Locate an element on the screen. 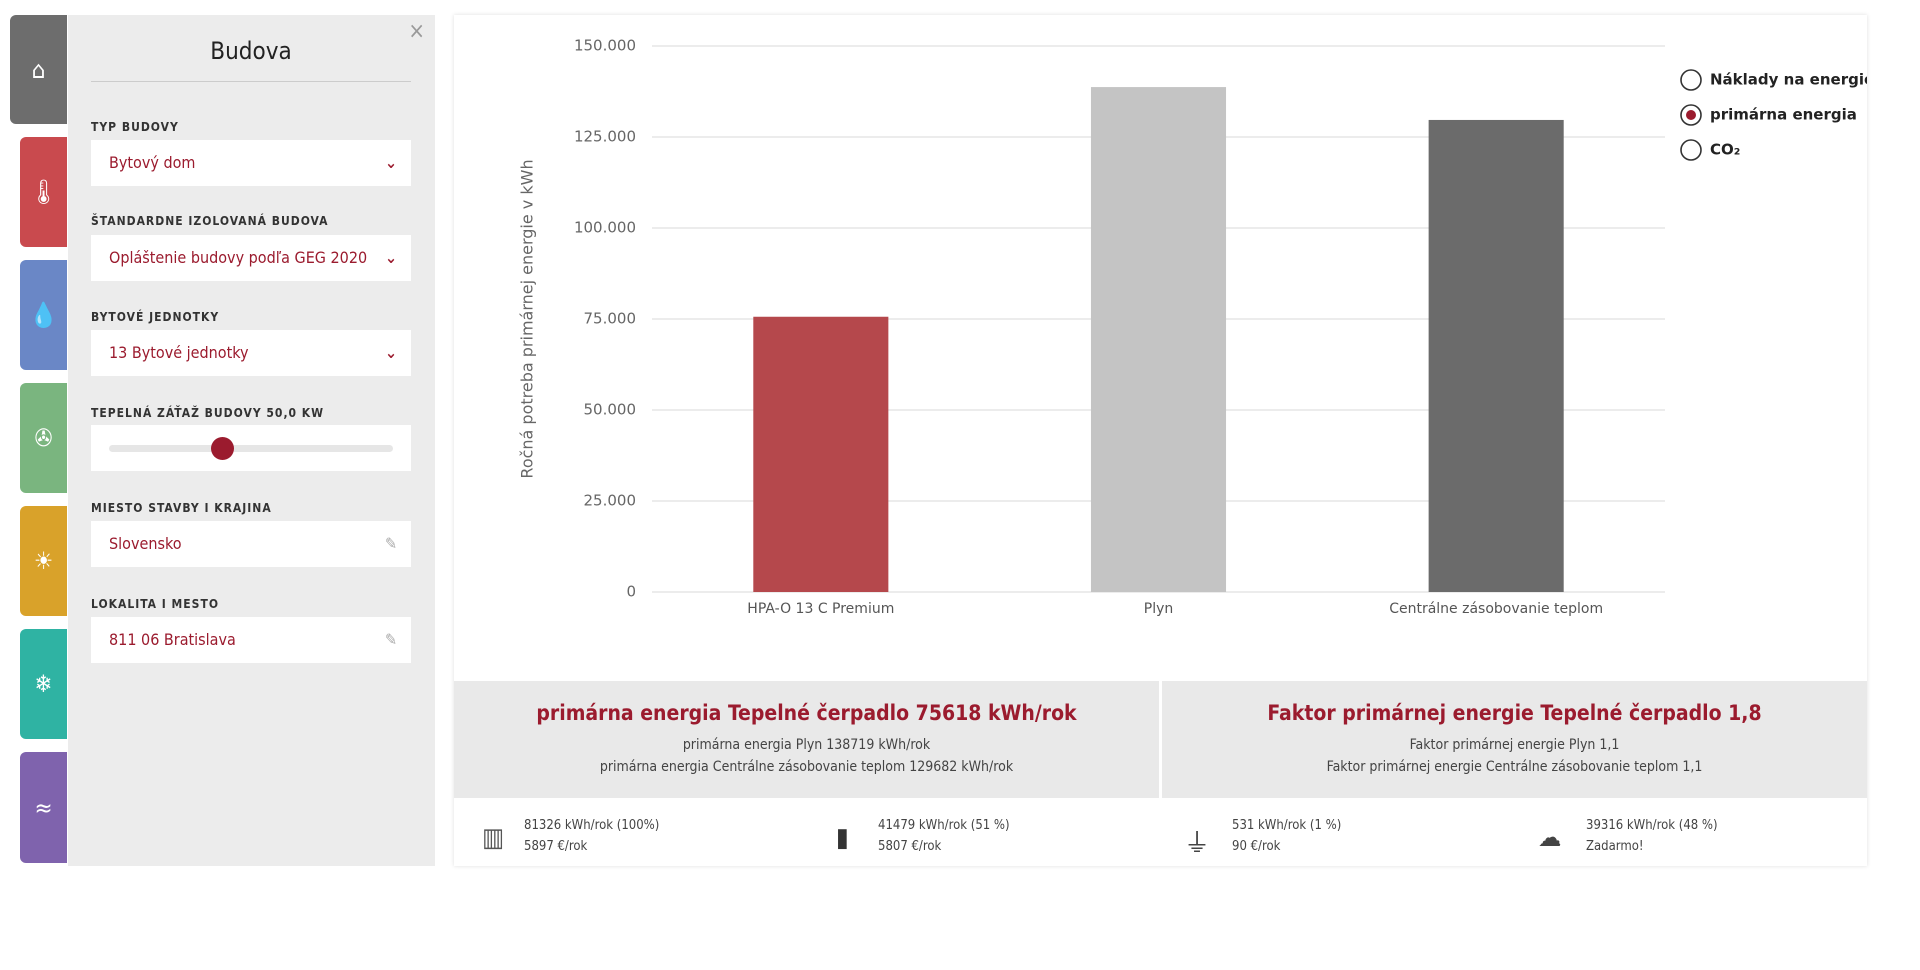 The height and width of the screenshot is (970, 1920). stat-line: Zadarmo! is located at coordinates (1615, 846).